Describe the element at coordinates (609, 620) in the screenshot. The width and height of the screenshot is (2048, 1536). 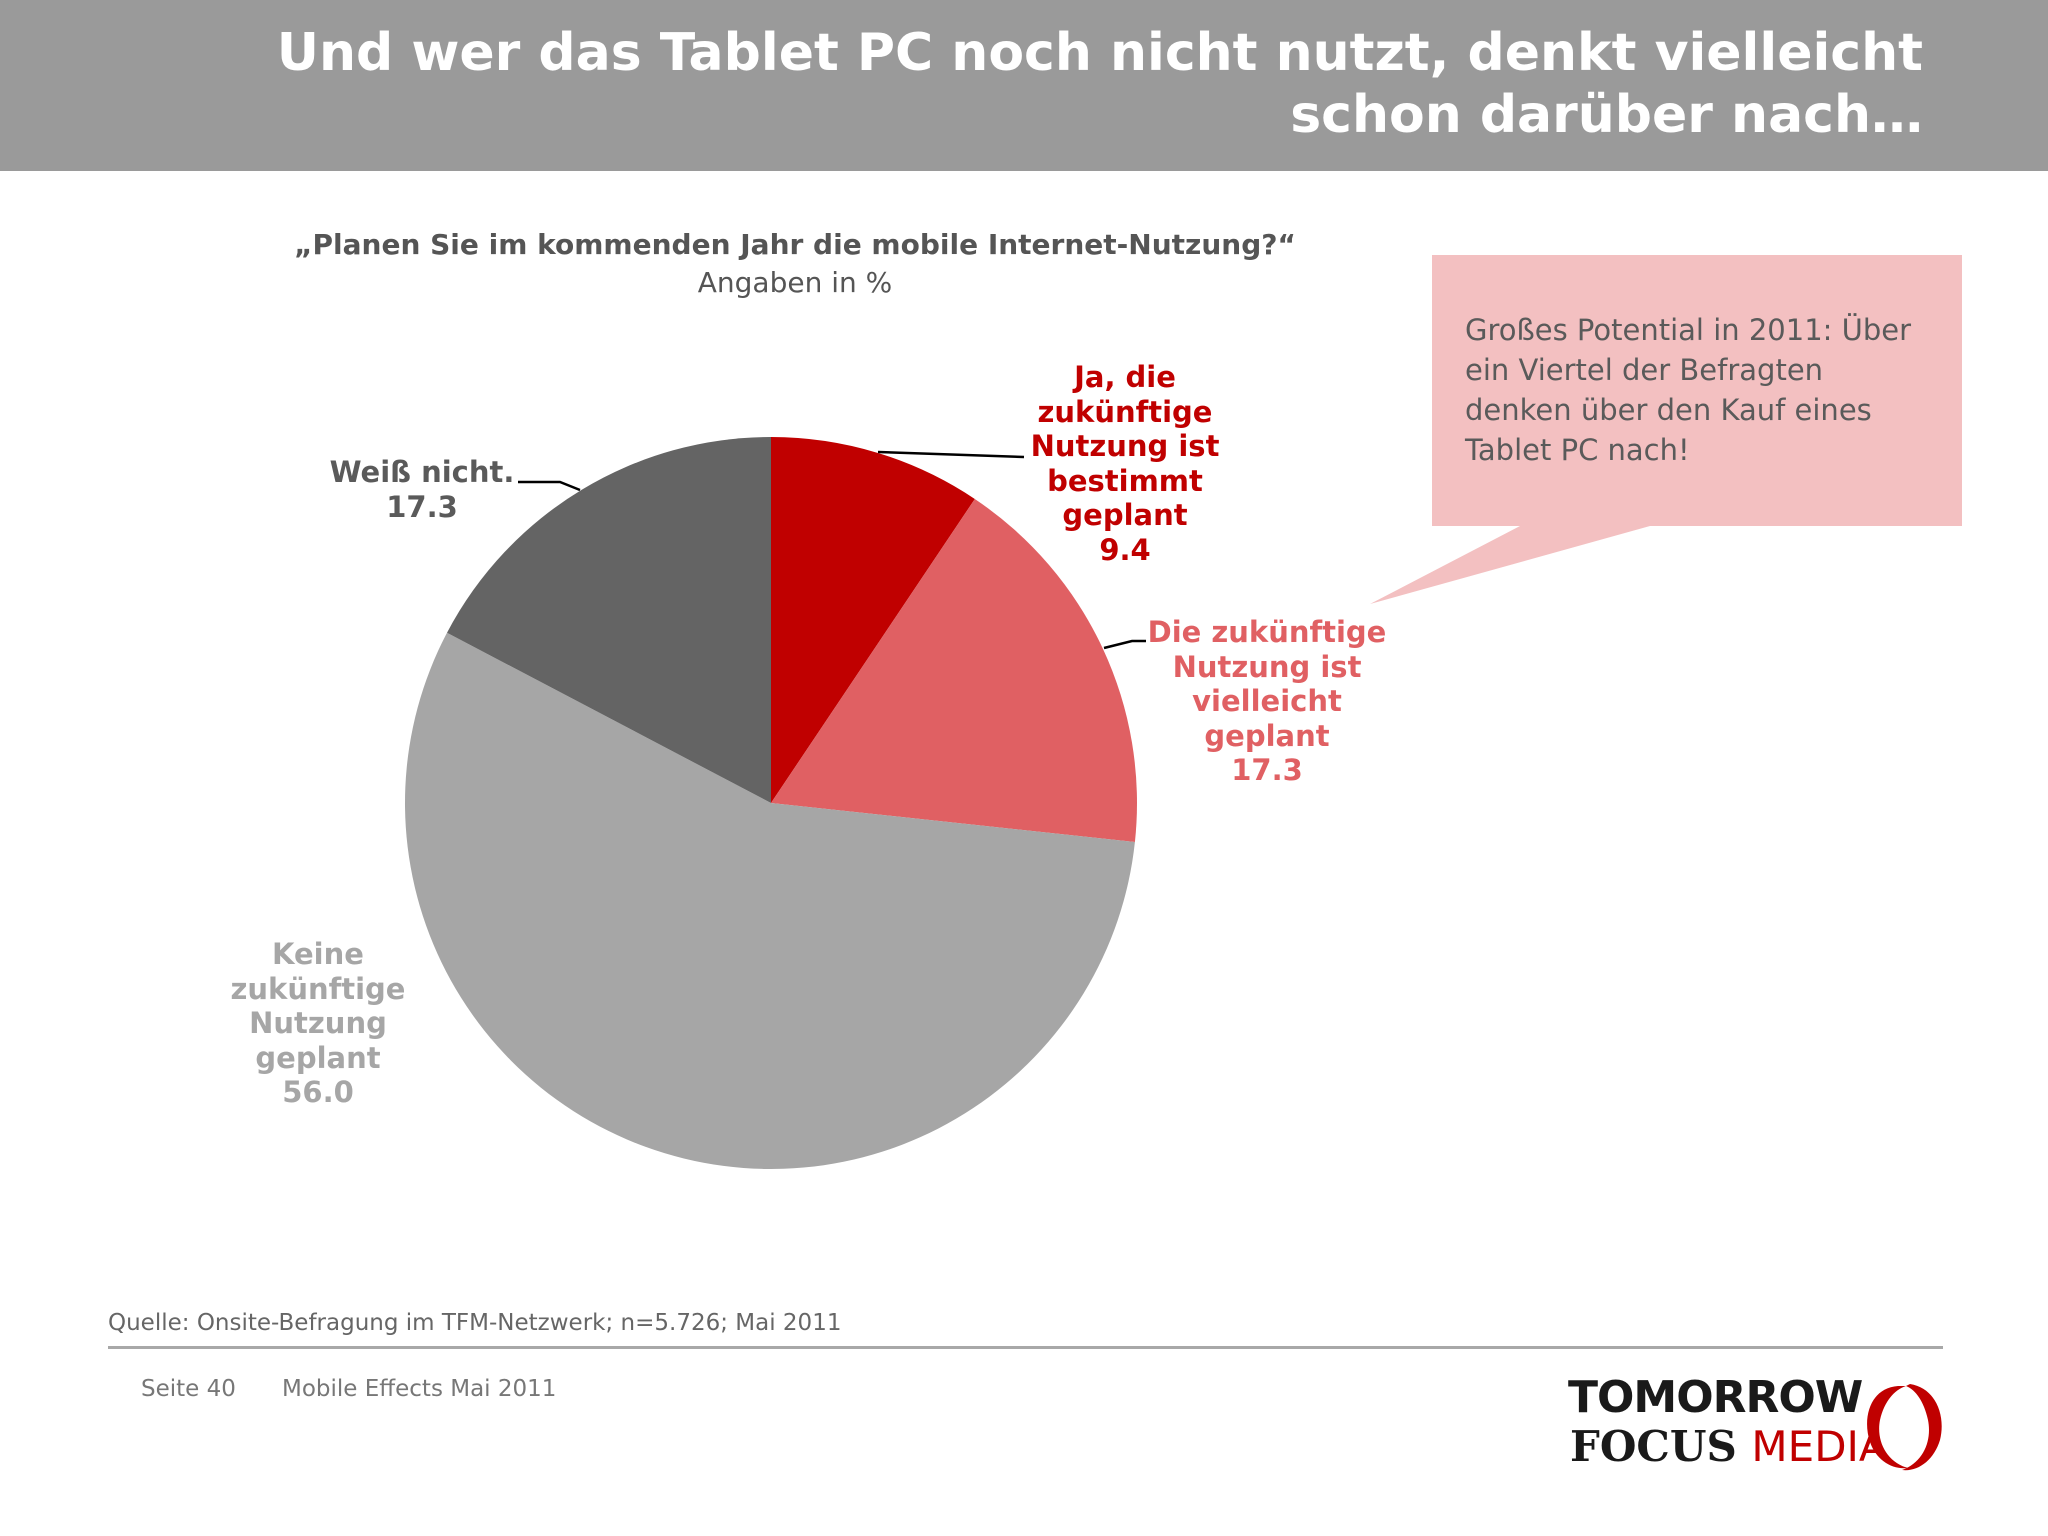
I see `pie-slice-weiss-nicht` at that location.